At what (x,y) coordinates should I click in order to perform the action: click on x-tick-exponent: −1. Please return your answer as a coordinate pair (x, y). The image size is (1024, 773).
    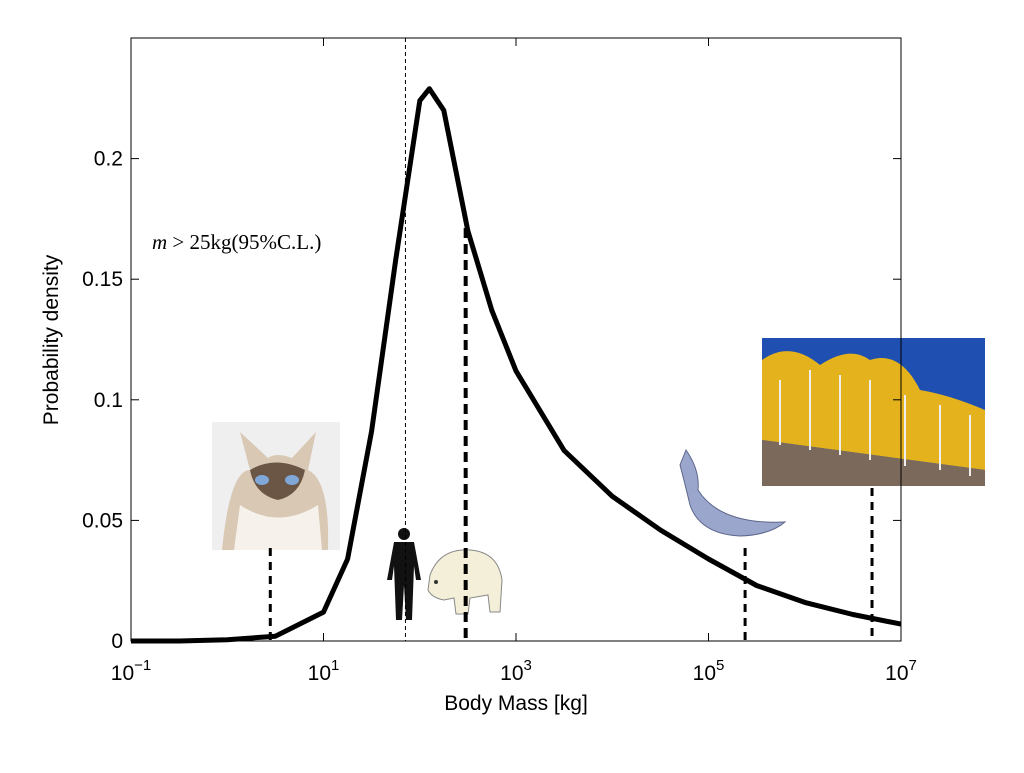
    Looking at the image, I should click on (142, 665).